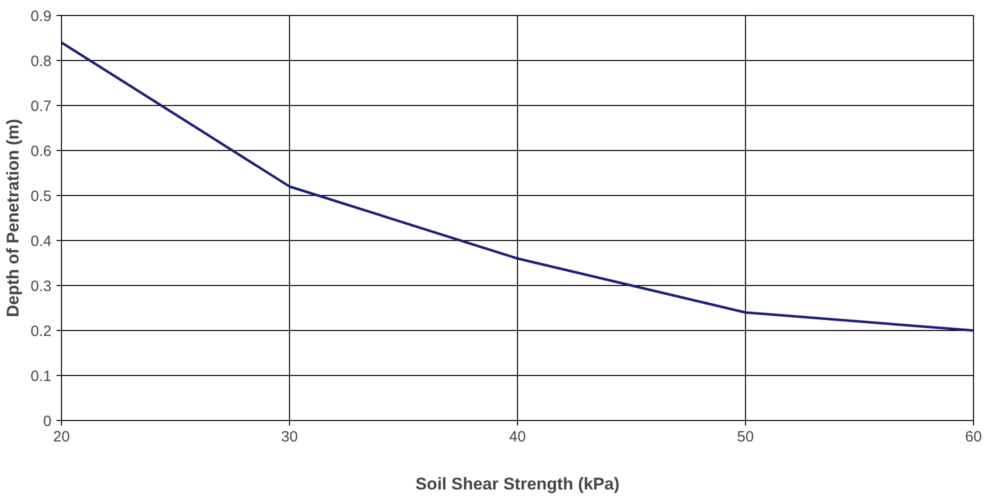  What do you see at coordinates (41, 286) in the screenshot?
I see `y-tick-label: 0.3` at bounding box center [41, 286].